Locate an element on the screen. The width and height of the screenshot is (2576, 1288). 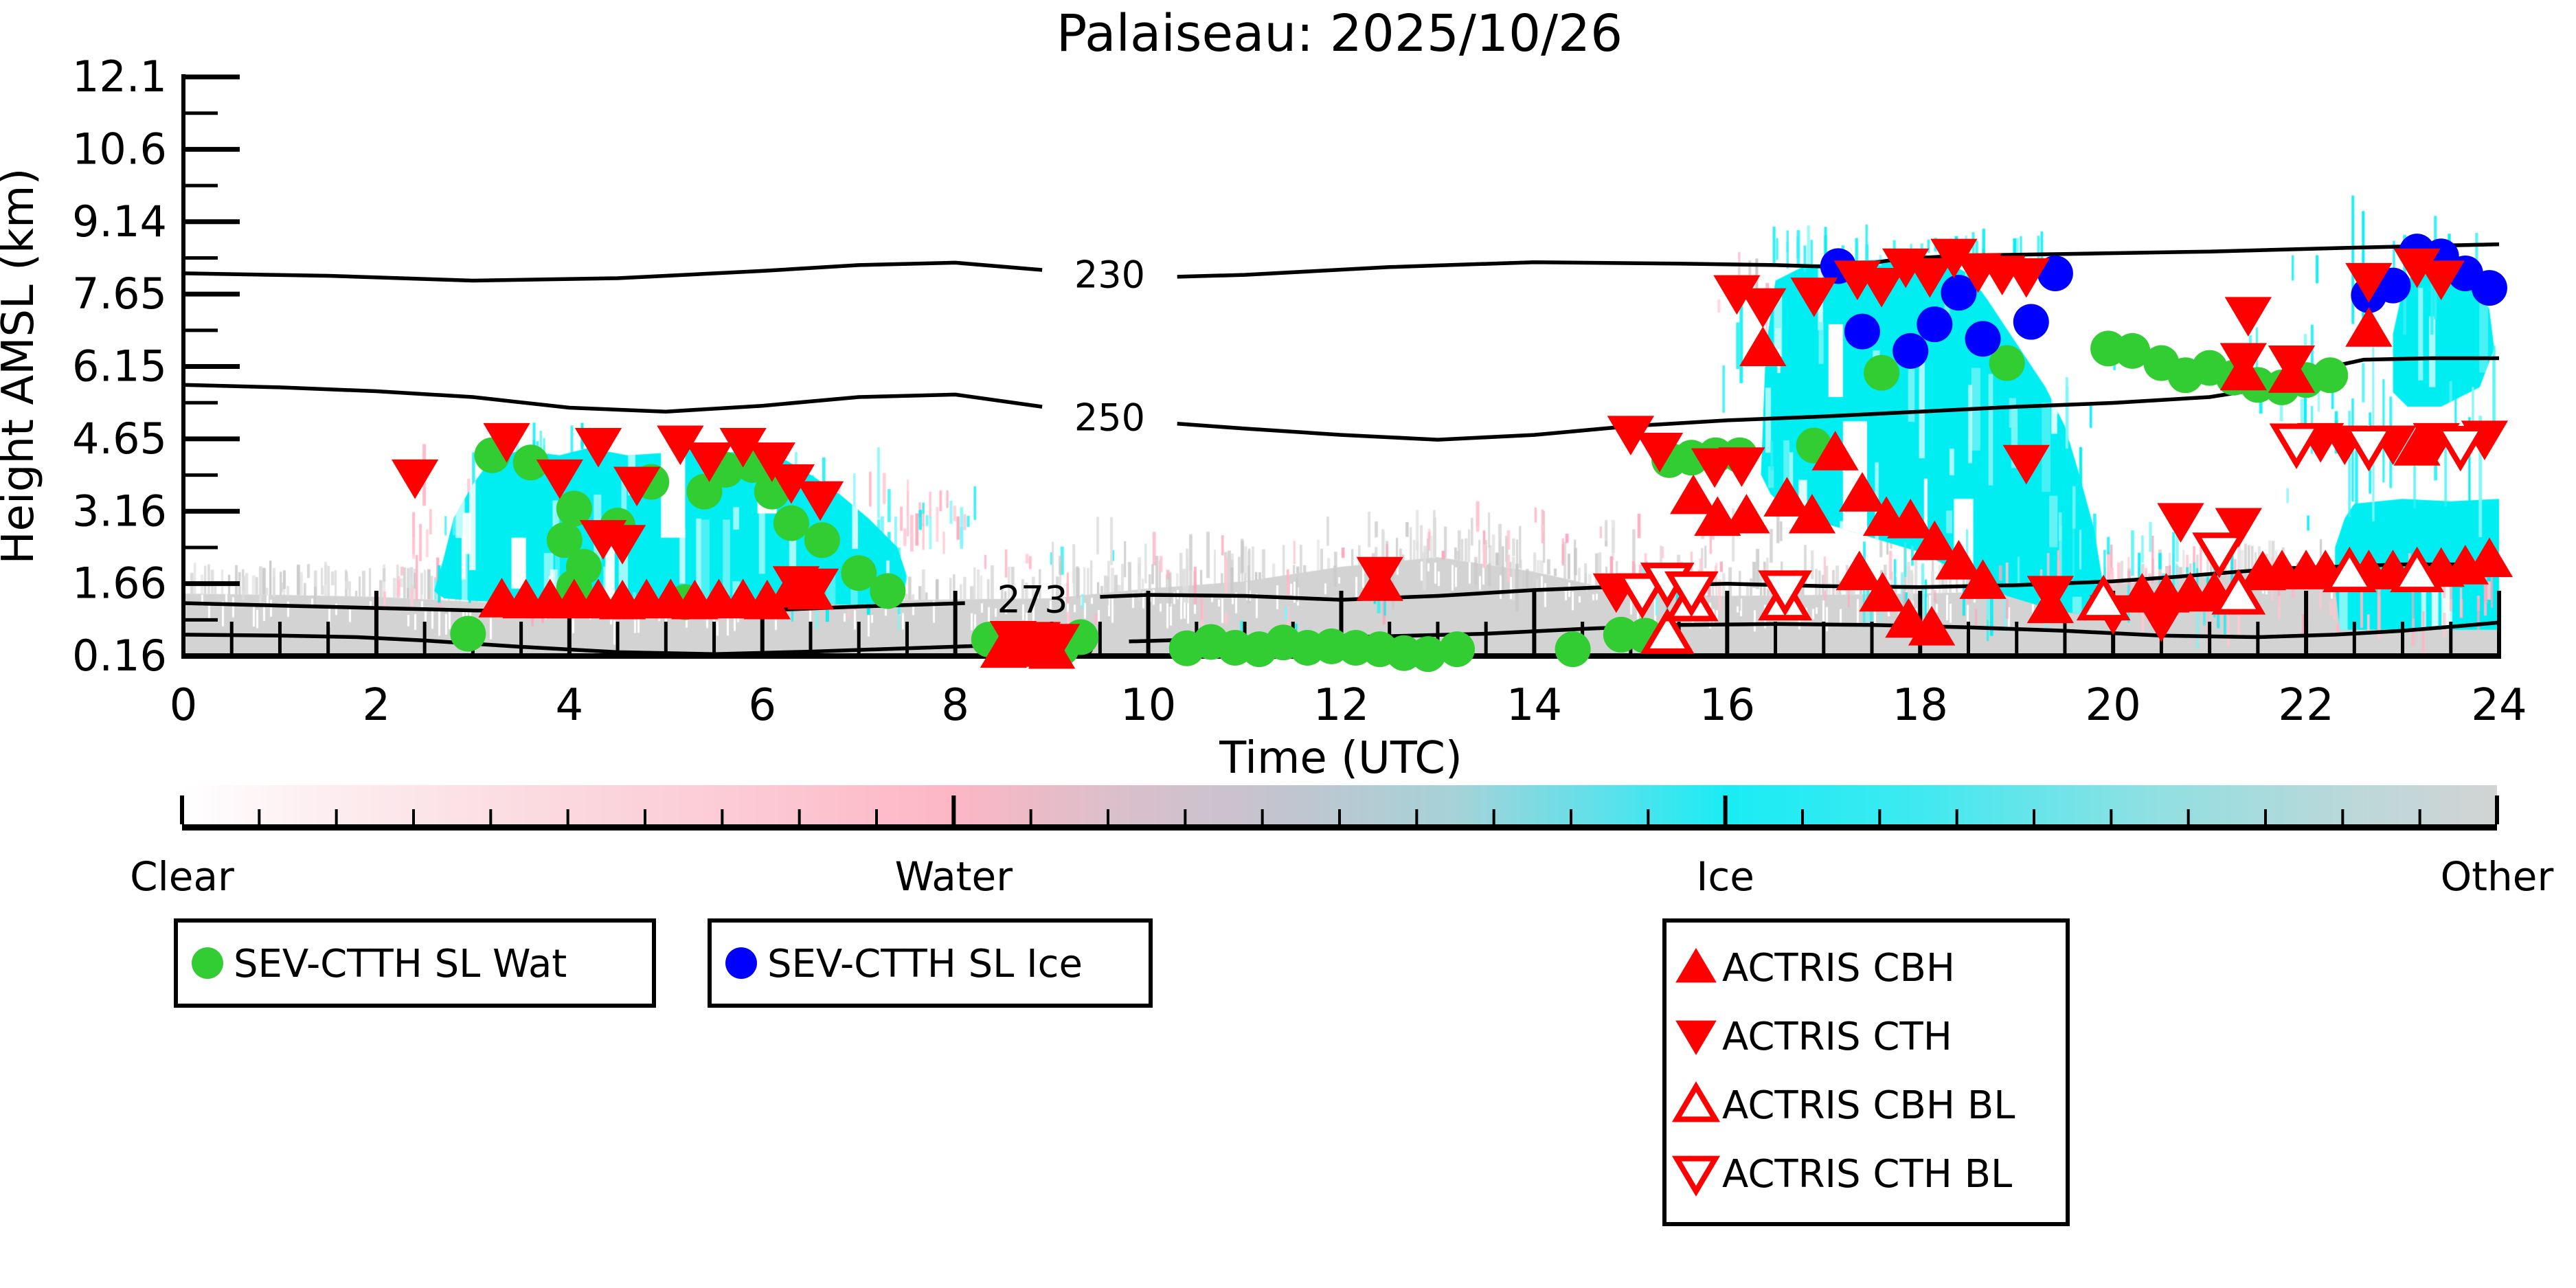
colorbar-label-clear: Clear is located at coordinates (182, 876).